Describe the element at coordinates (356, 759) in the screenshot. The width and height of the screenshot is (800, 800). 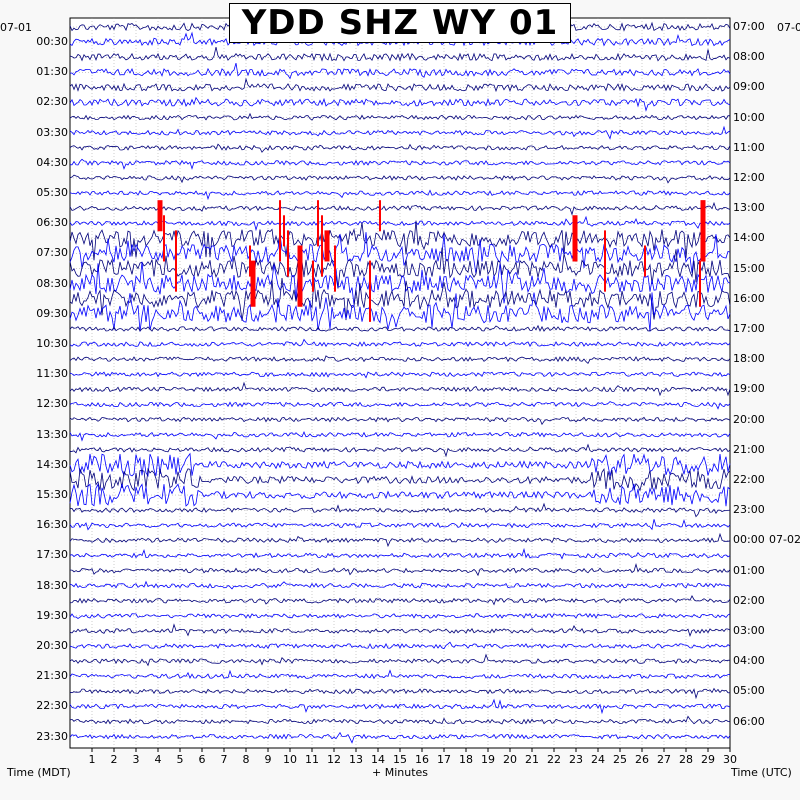
I see `x-tick-label: 13` at that location.